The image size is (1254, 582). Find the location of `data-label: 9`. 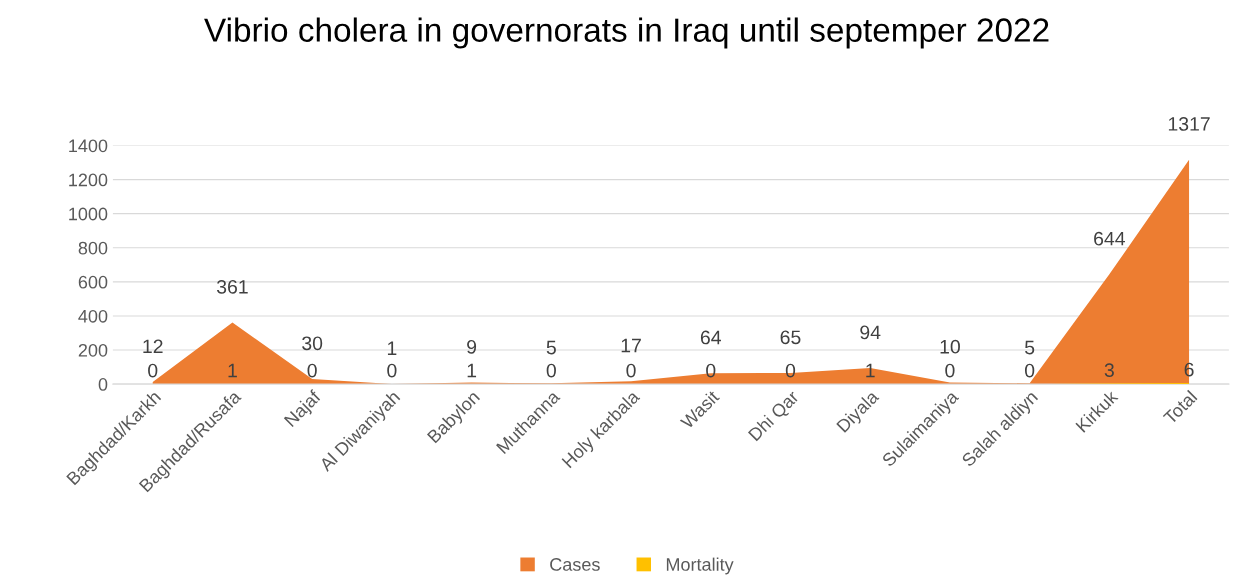

data-label: 9 is located at coordinates (472, 346).